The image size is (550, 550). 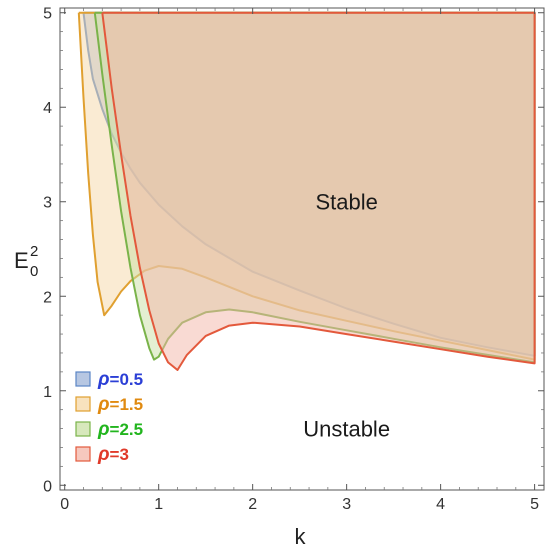 I want to click on x-axis-label: k, so click(x=301, y=536).